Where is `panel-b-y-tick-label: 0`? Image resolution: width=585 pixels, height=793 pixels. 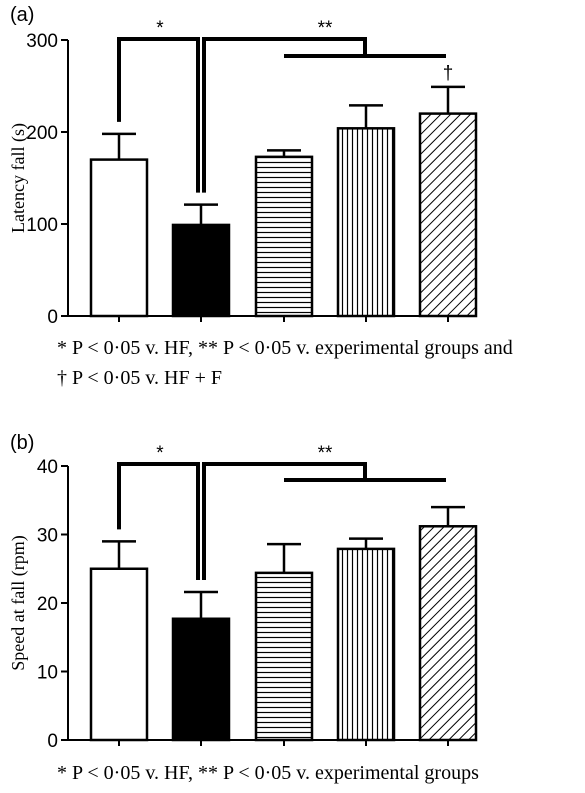
panel-b-y-tick-label: 0 is located at coordinates (52, 741).